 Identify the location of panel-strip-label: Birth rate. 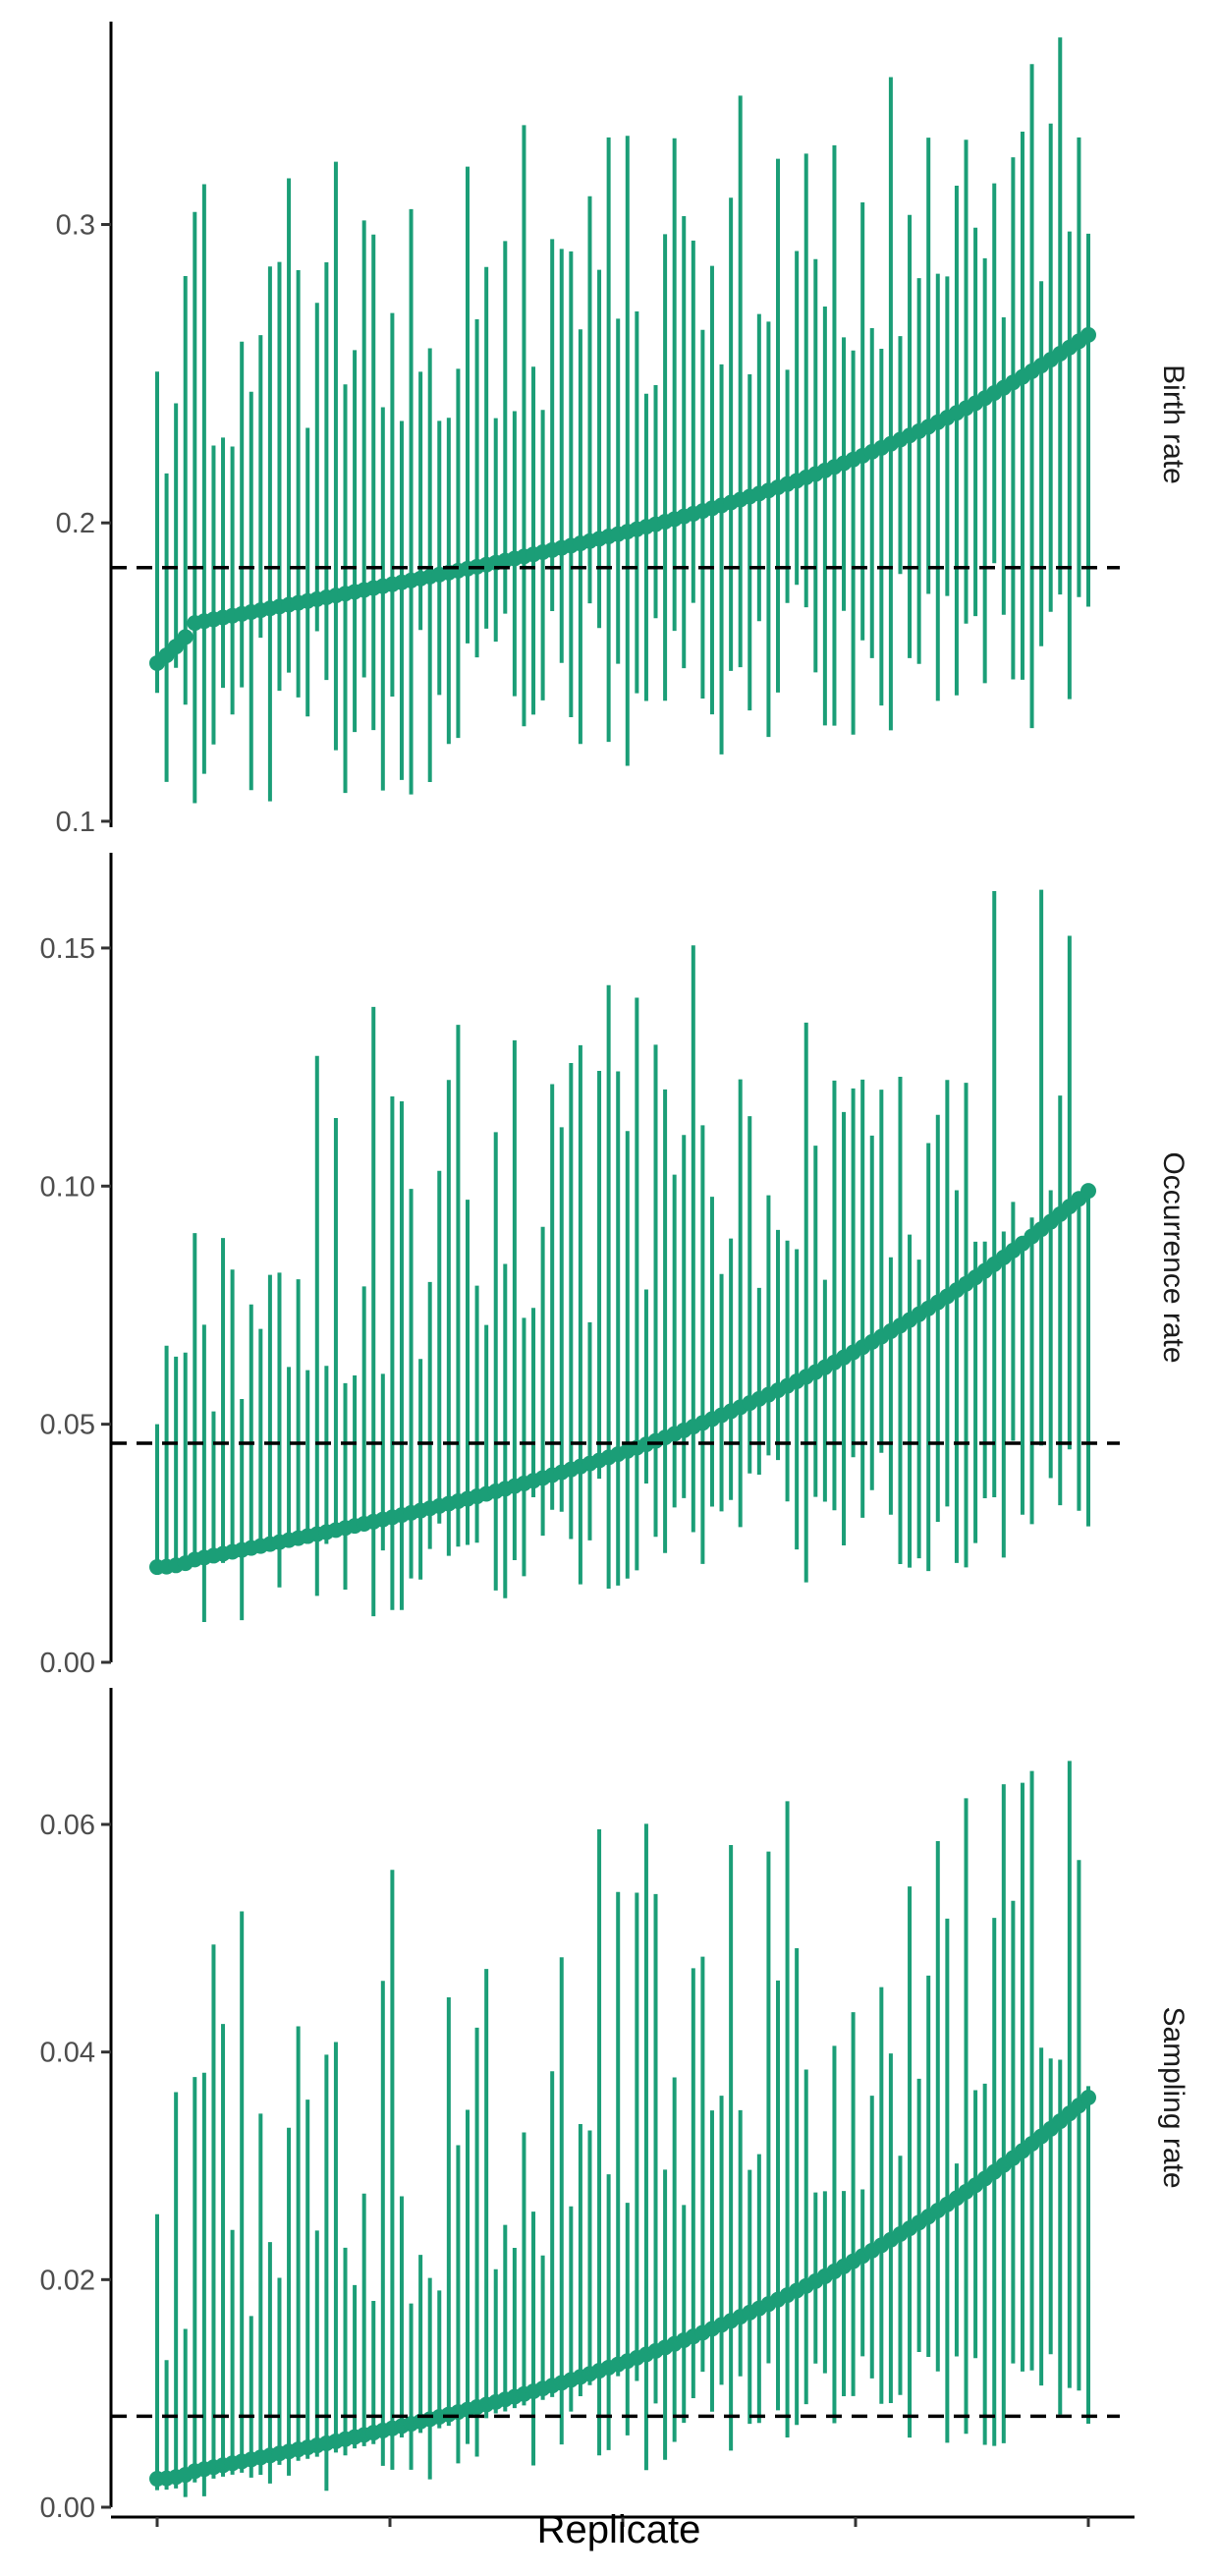
(1174, 424).